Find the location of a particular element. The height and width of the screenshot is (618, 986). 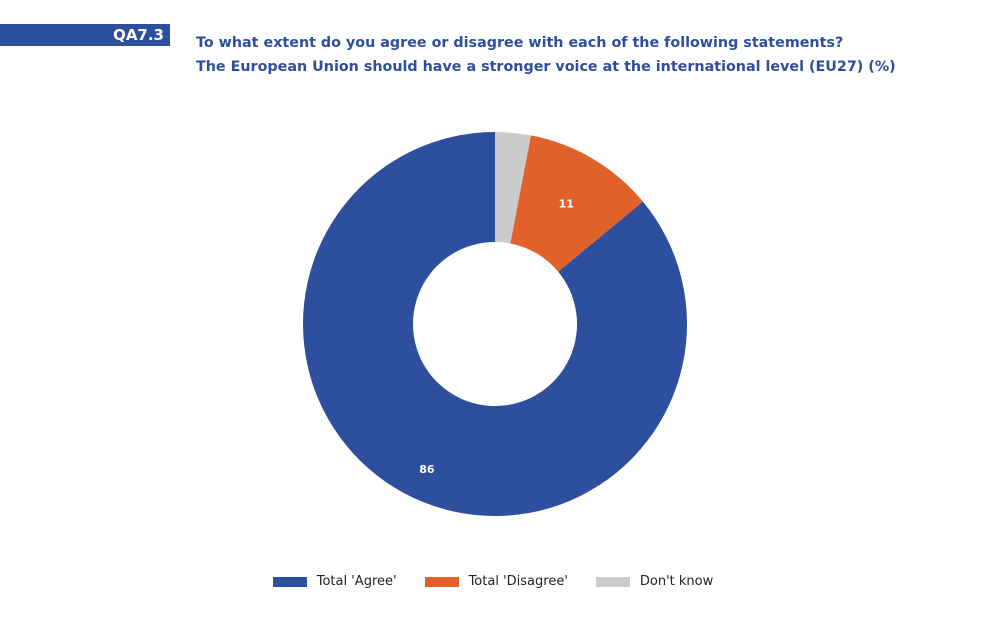

chart-legend: Total 'Agree' Total 'Disagree' Don't know is located at coordinates (493, 581).